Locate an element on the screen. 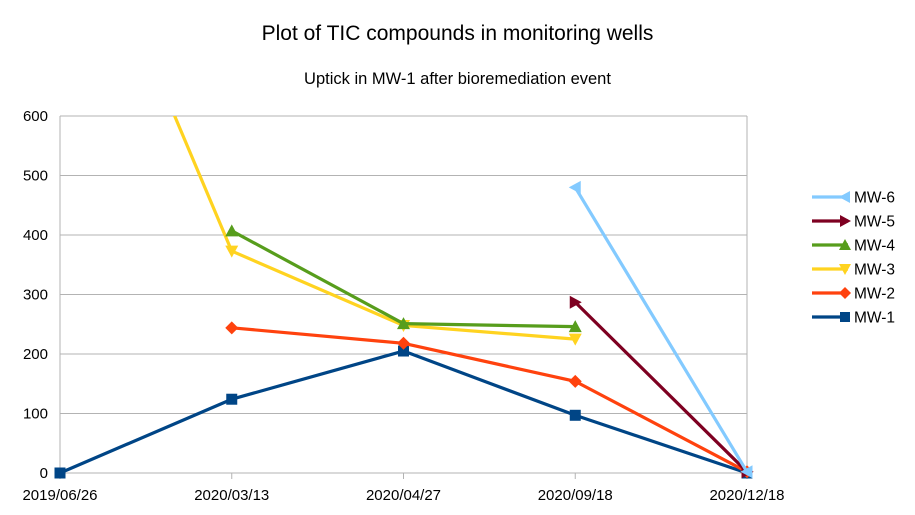 The width and height of the screenshot is (915, 515). x-tick-label-2: 2020/04/27 is located at coordinates (403, 495).